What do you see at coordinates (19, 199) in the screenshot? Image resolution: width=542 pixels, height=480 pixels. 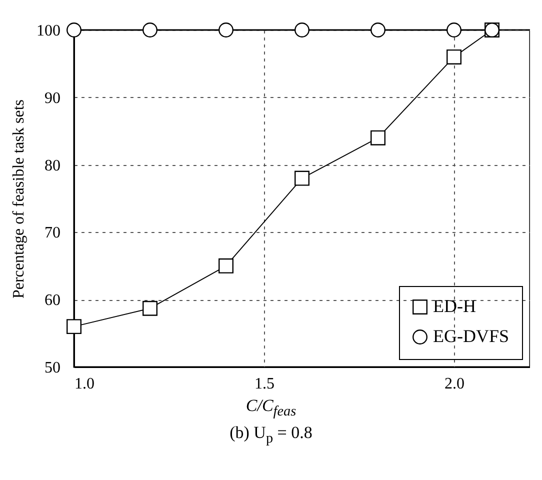 I see `y-axis-title: Percentage of feasible task sets` at bounding box center [19, 199].